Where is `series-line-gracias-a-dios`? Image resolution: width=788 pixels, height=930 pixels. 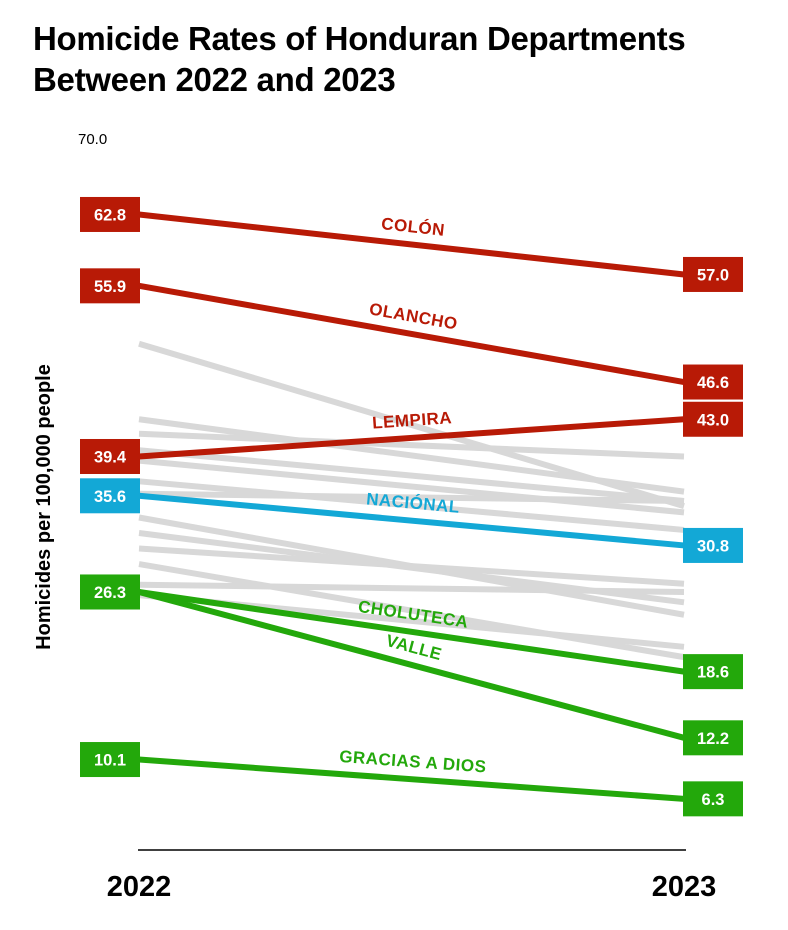
series-line-gracias-a-dios is located at coordinates (411, 779).